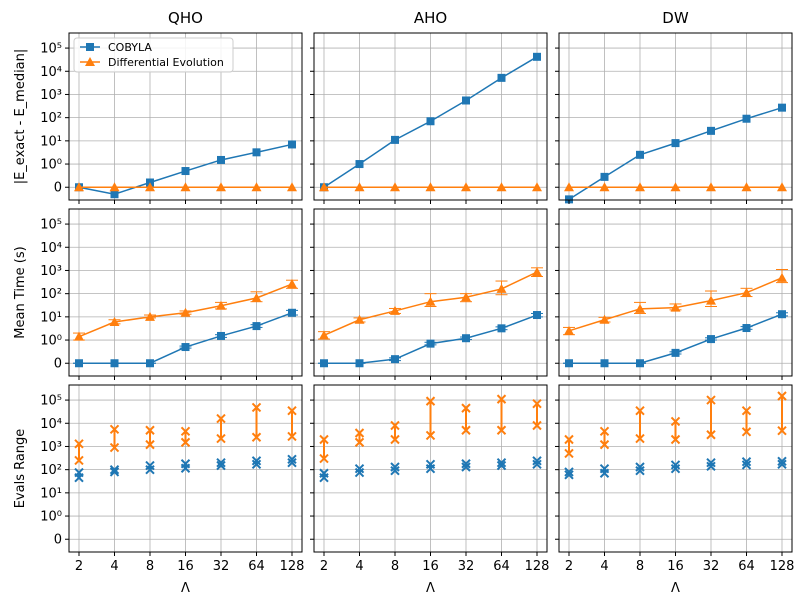  I want to click on y-axis-label: Mean Time (s), so click(20, 292).